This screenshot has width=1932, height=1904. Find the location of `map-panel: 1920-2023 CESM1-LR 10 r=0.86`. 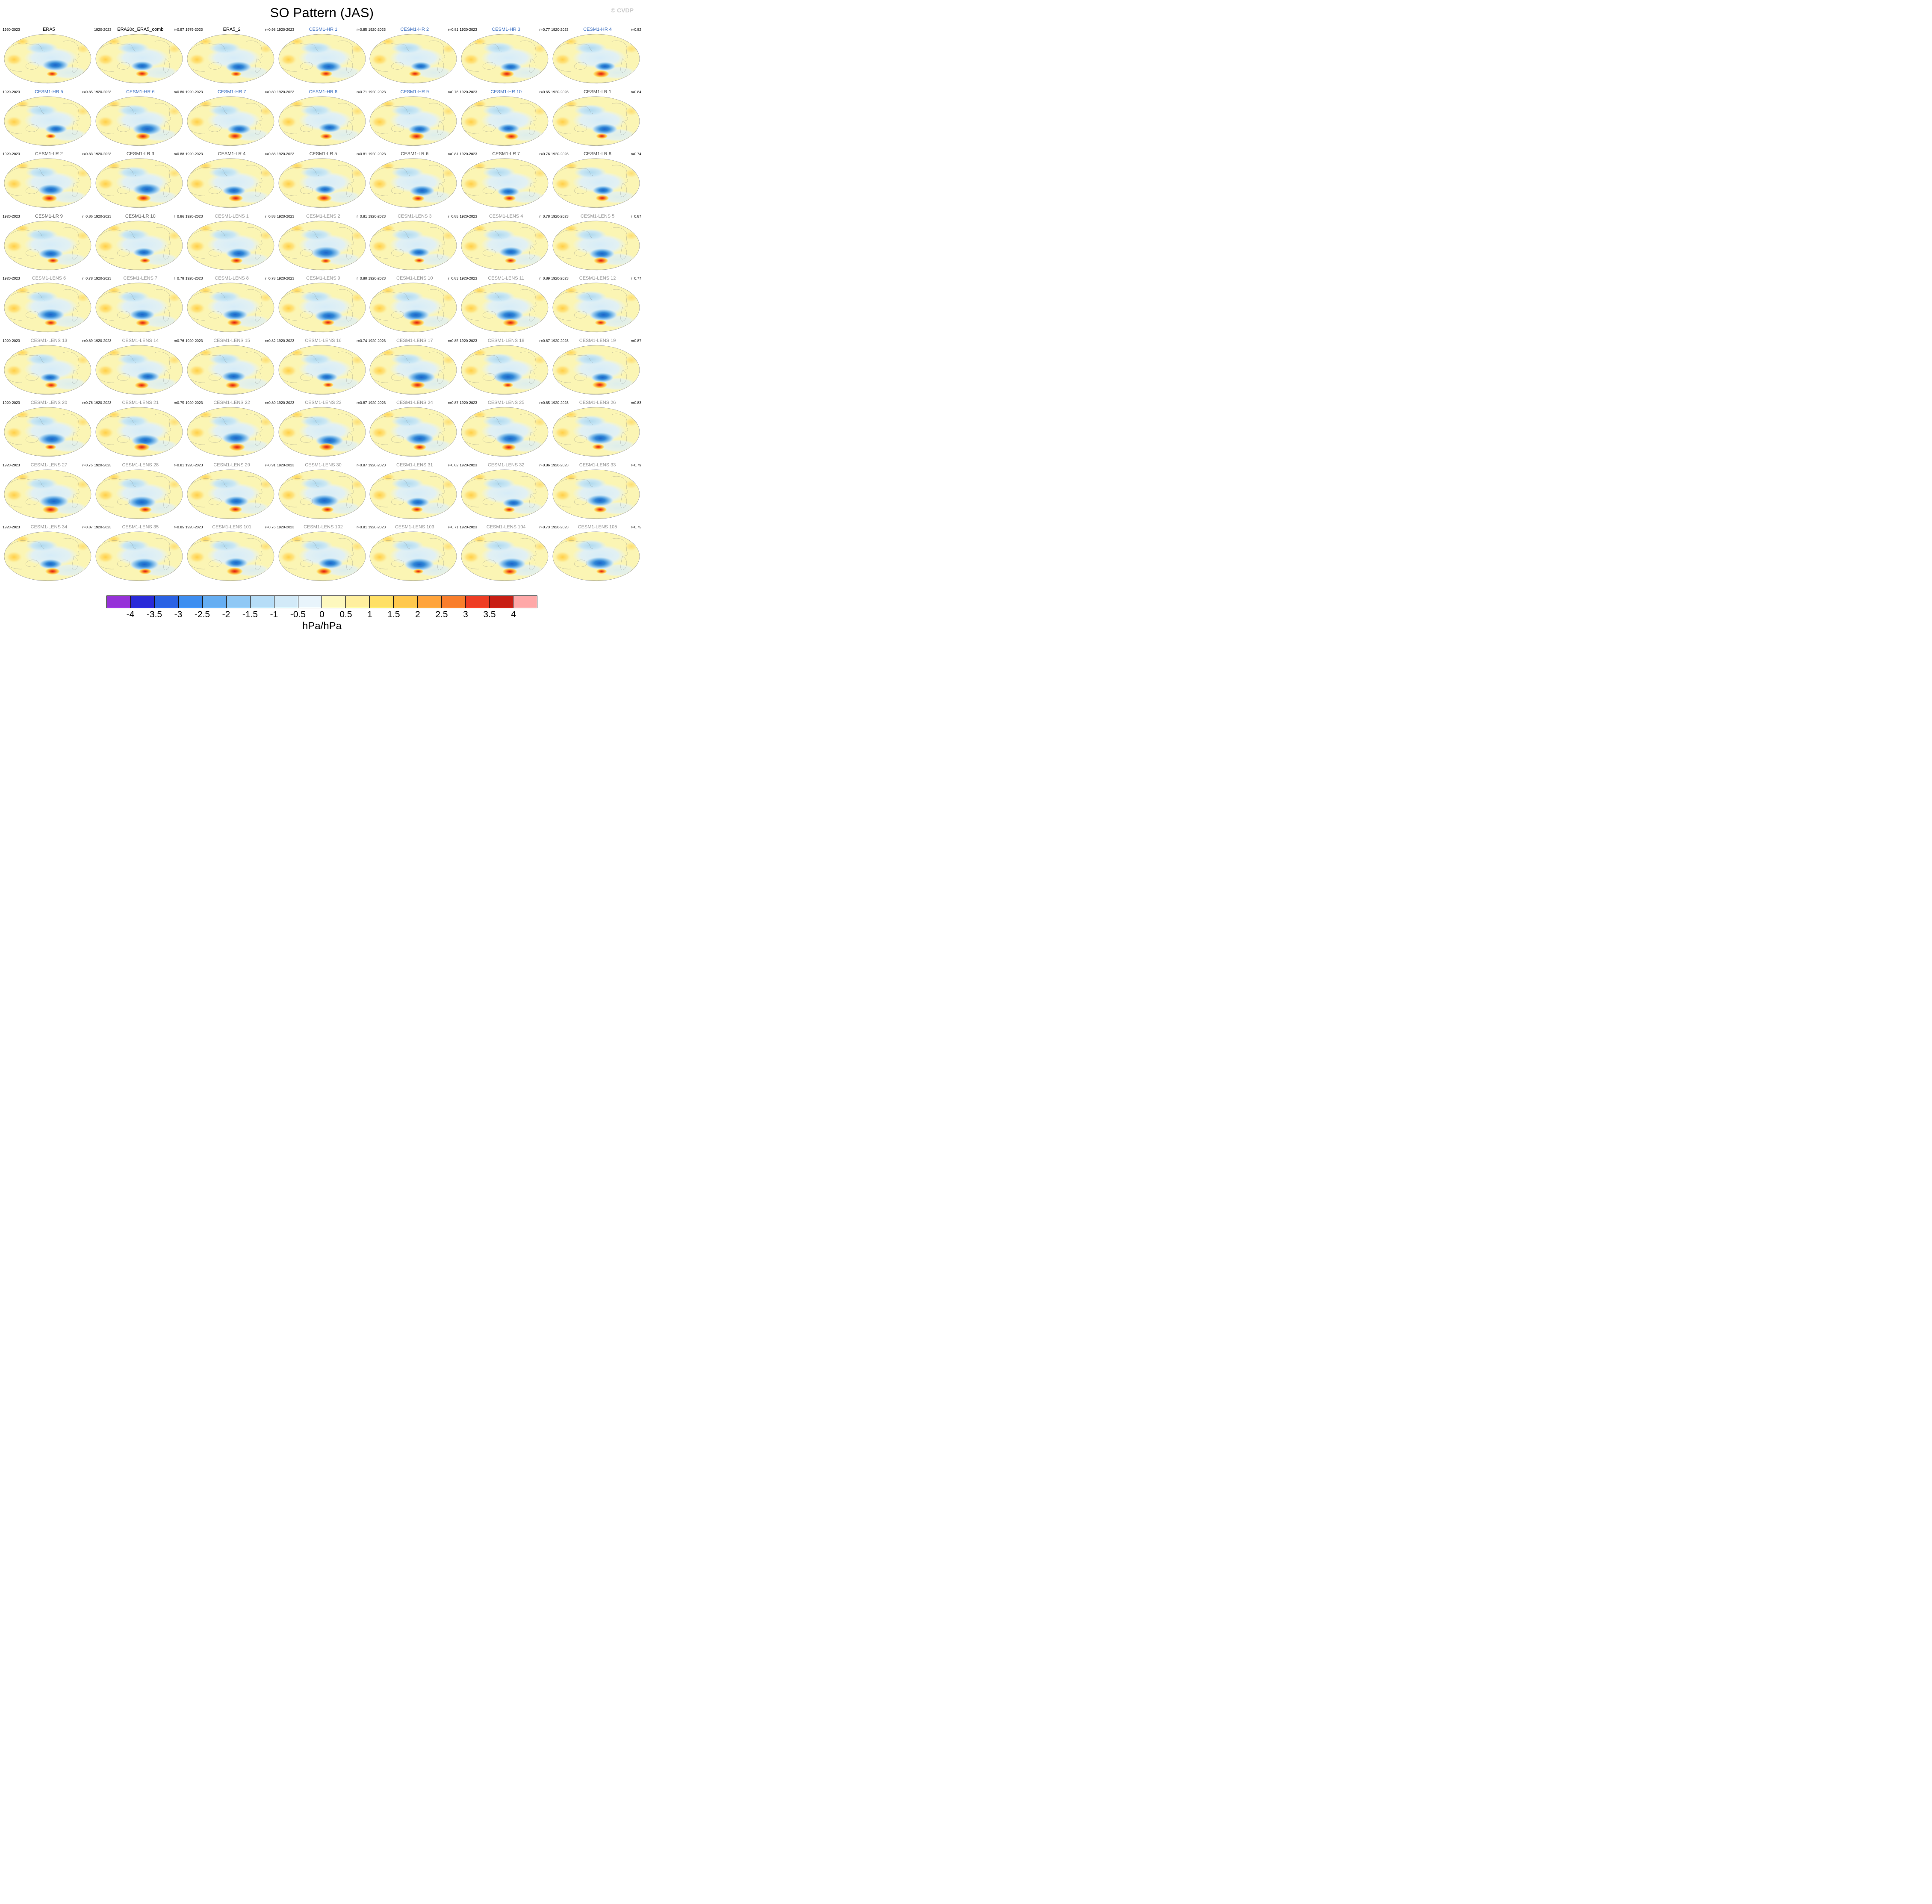

map-panel: 1920-2023 CESM1-LR 10 r=0.86 is located at coordinates (139, 244).